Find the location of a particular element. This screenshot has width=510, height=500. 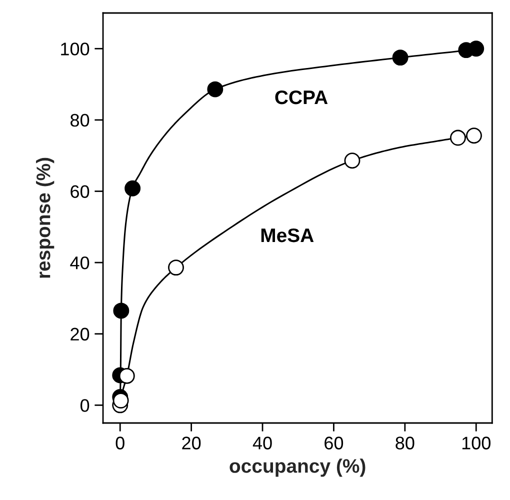

y-tick-label: 80 is located at coordinates (80, 120).